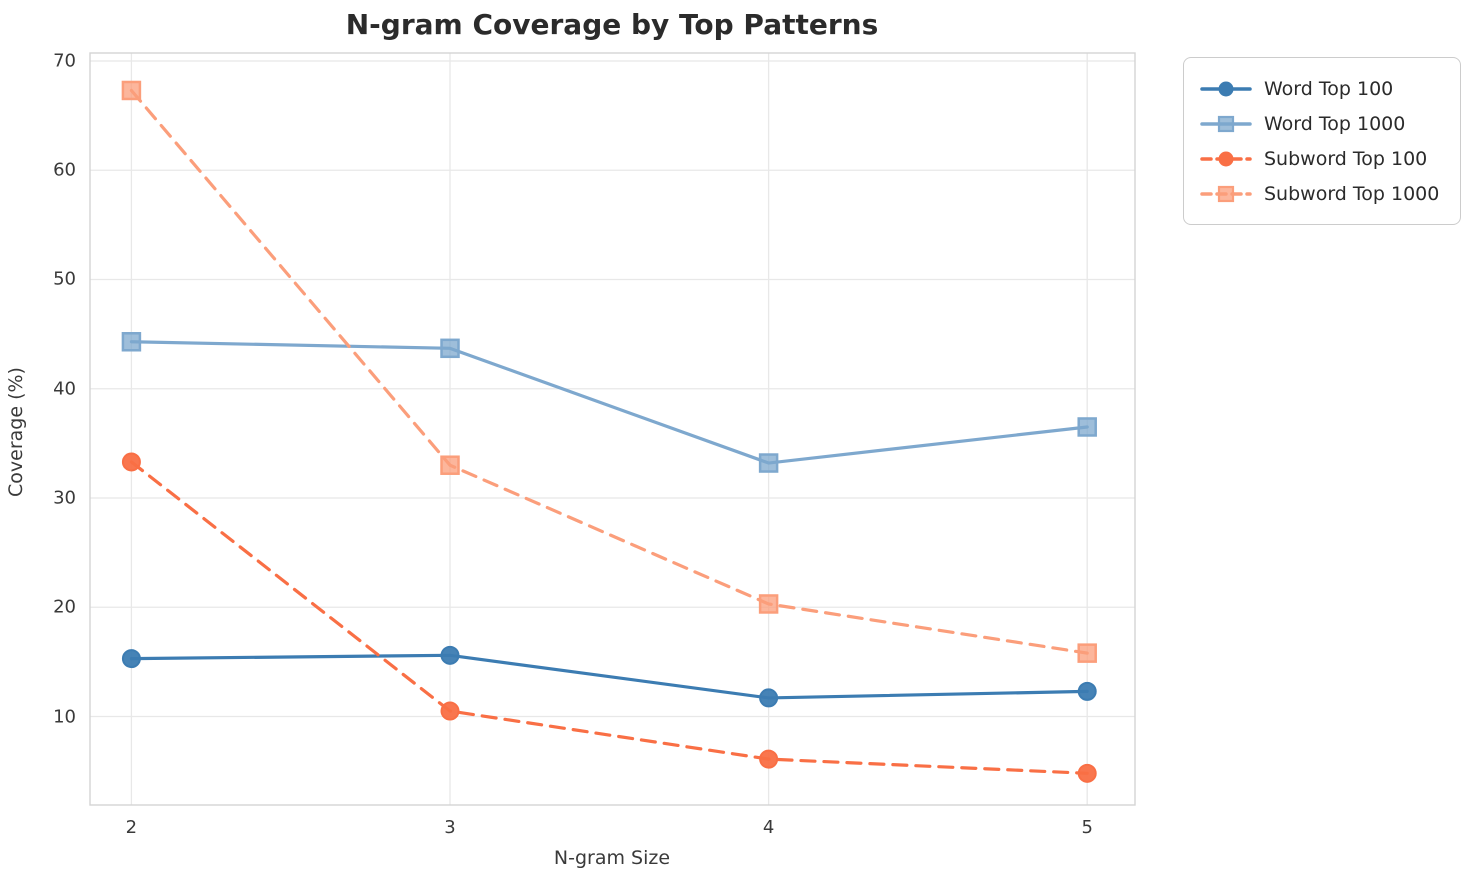 This screenshot has width=1479, height=885. I want to click on legend-item-word-top-100: Word Top 100, so click(1322, 88).